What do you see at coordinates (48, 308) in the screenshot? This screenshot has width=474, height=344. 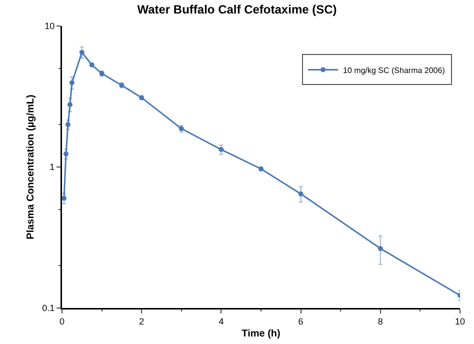 I see `y-tick-label: 0.1` at bounding box center [48, 308].